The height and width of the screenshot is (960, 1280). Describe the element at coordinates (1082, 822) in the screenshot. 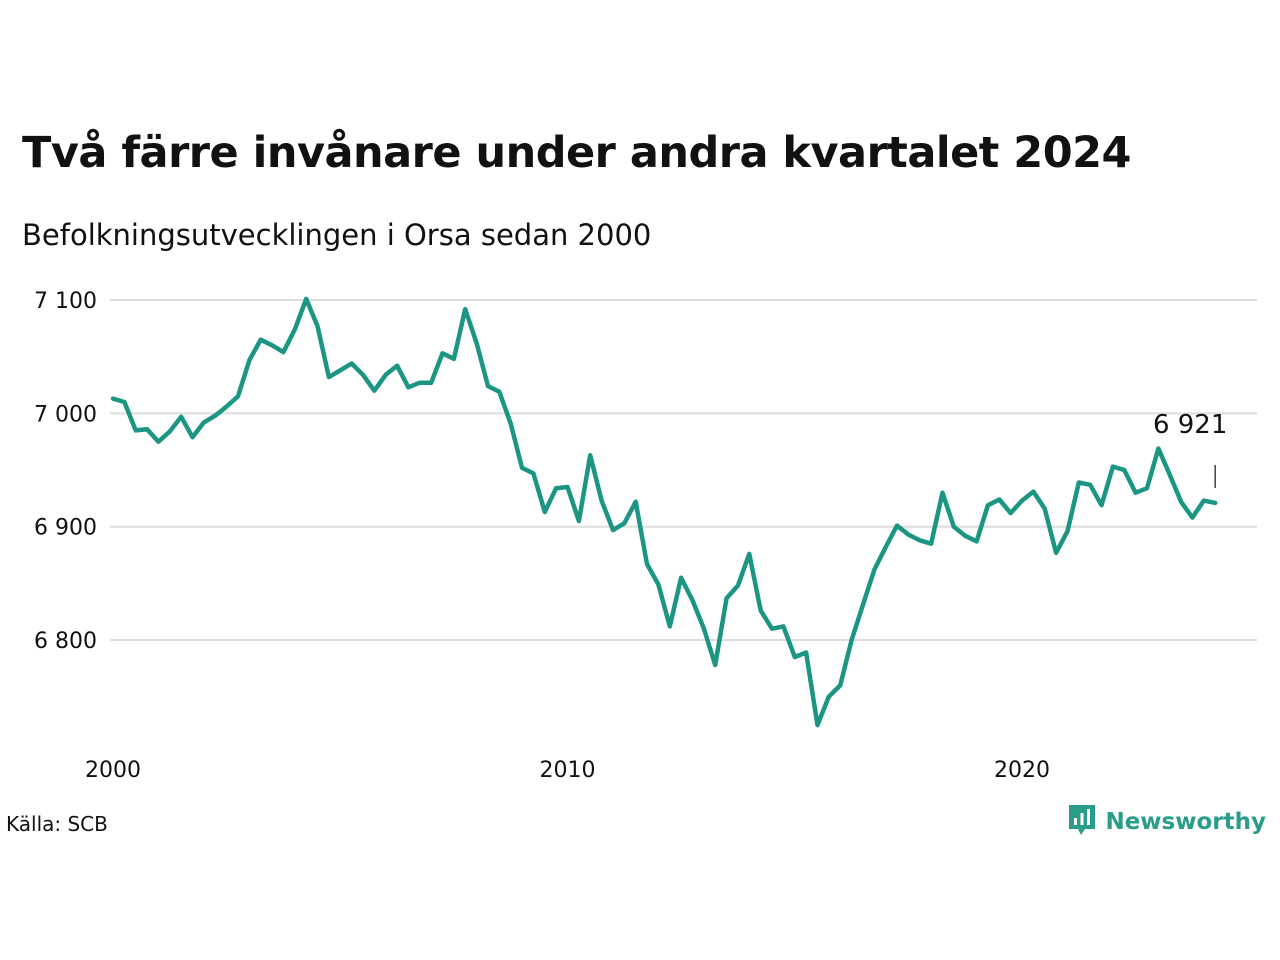

I see `newsworthy-logo-icon` at that location.